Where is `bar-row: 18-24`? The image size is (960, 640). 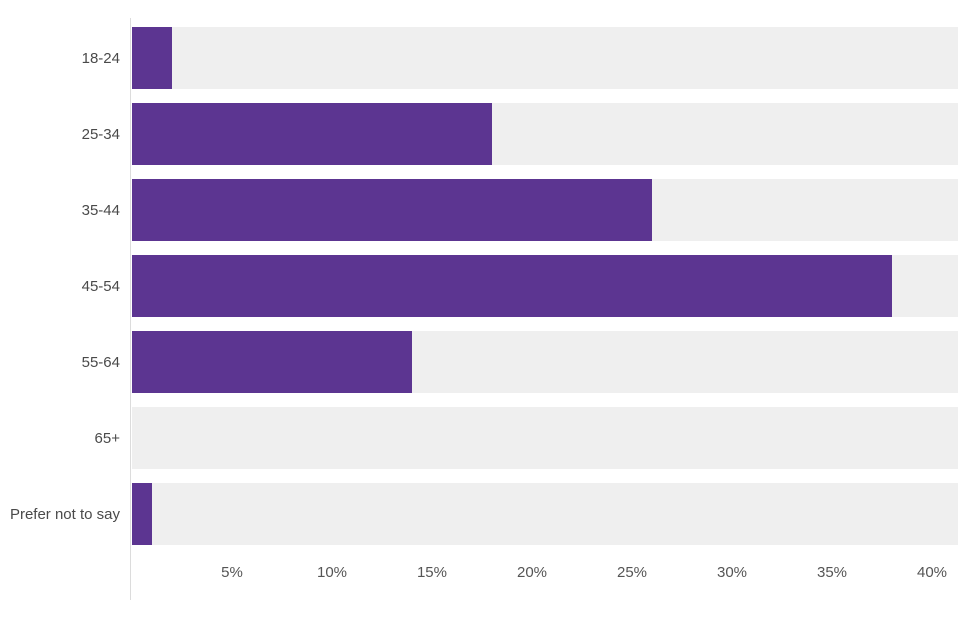 bar-row: 18-24 is located at coordinates (480, 58).